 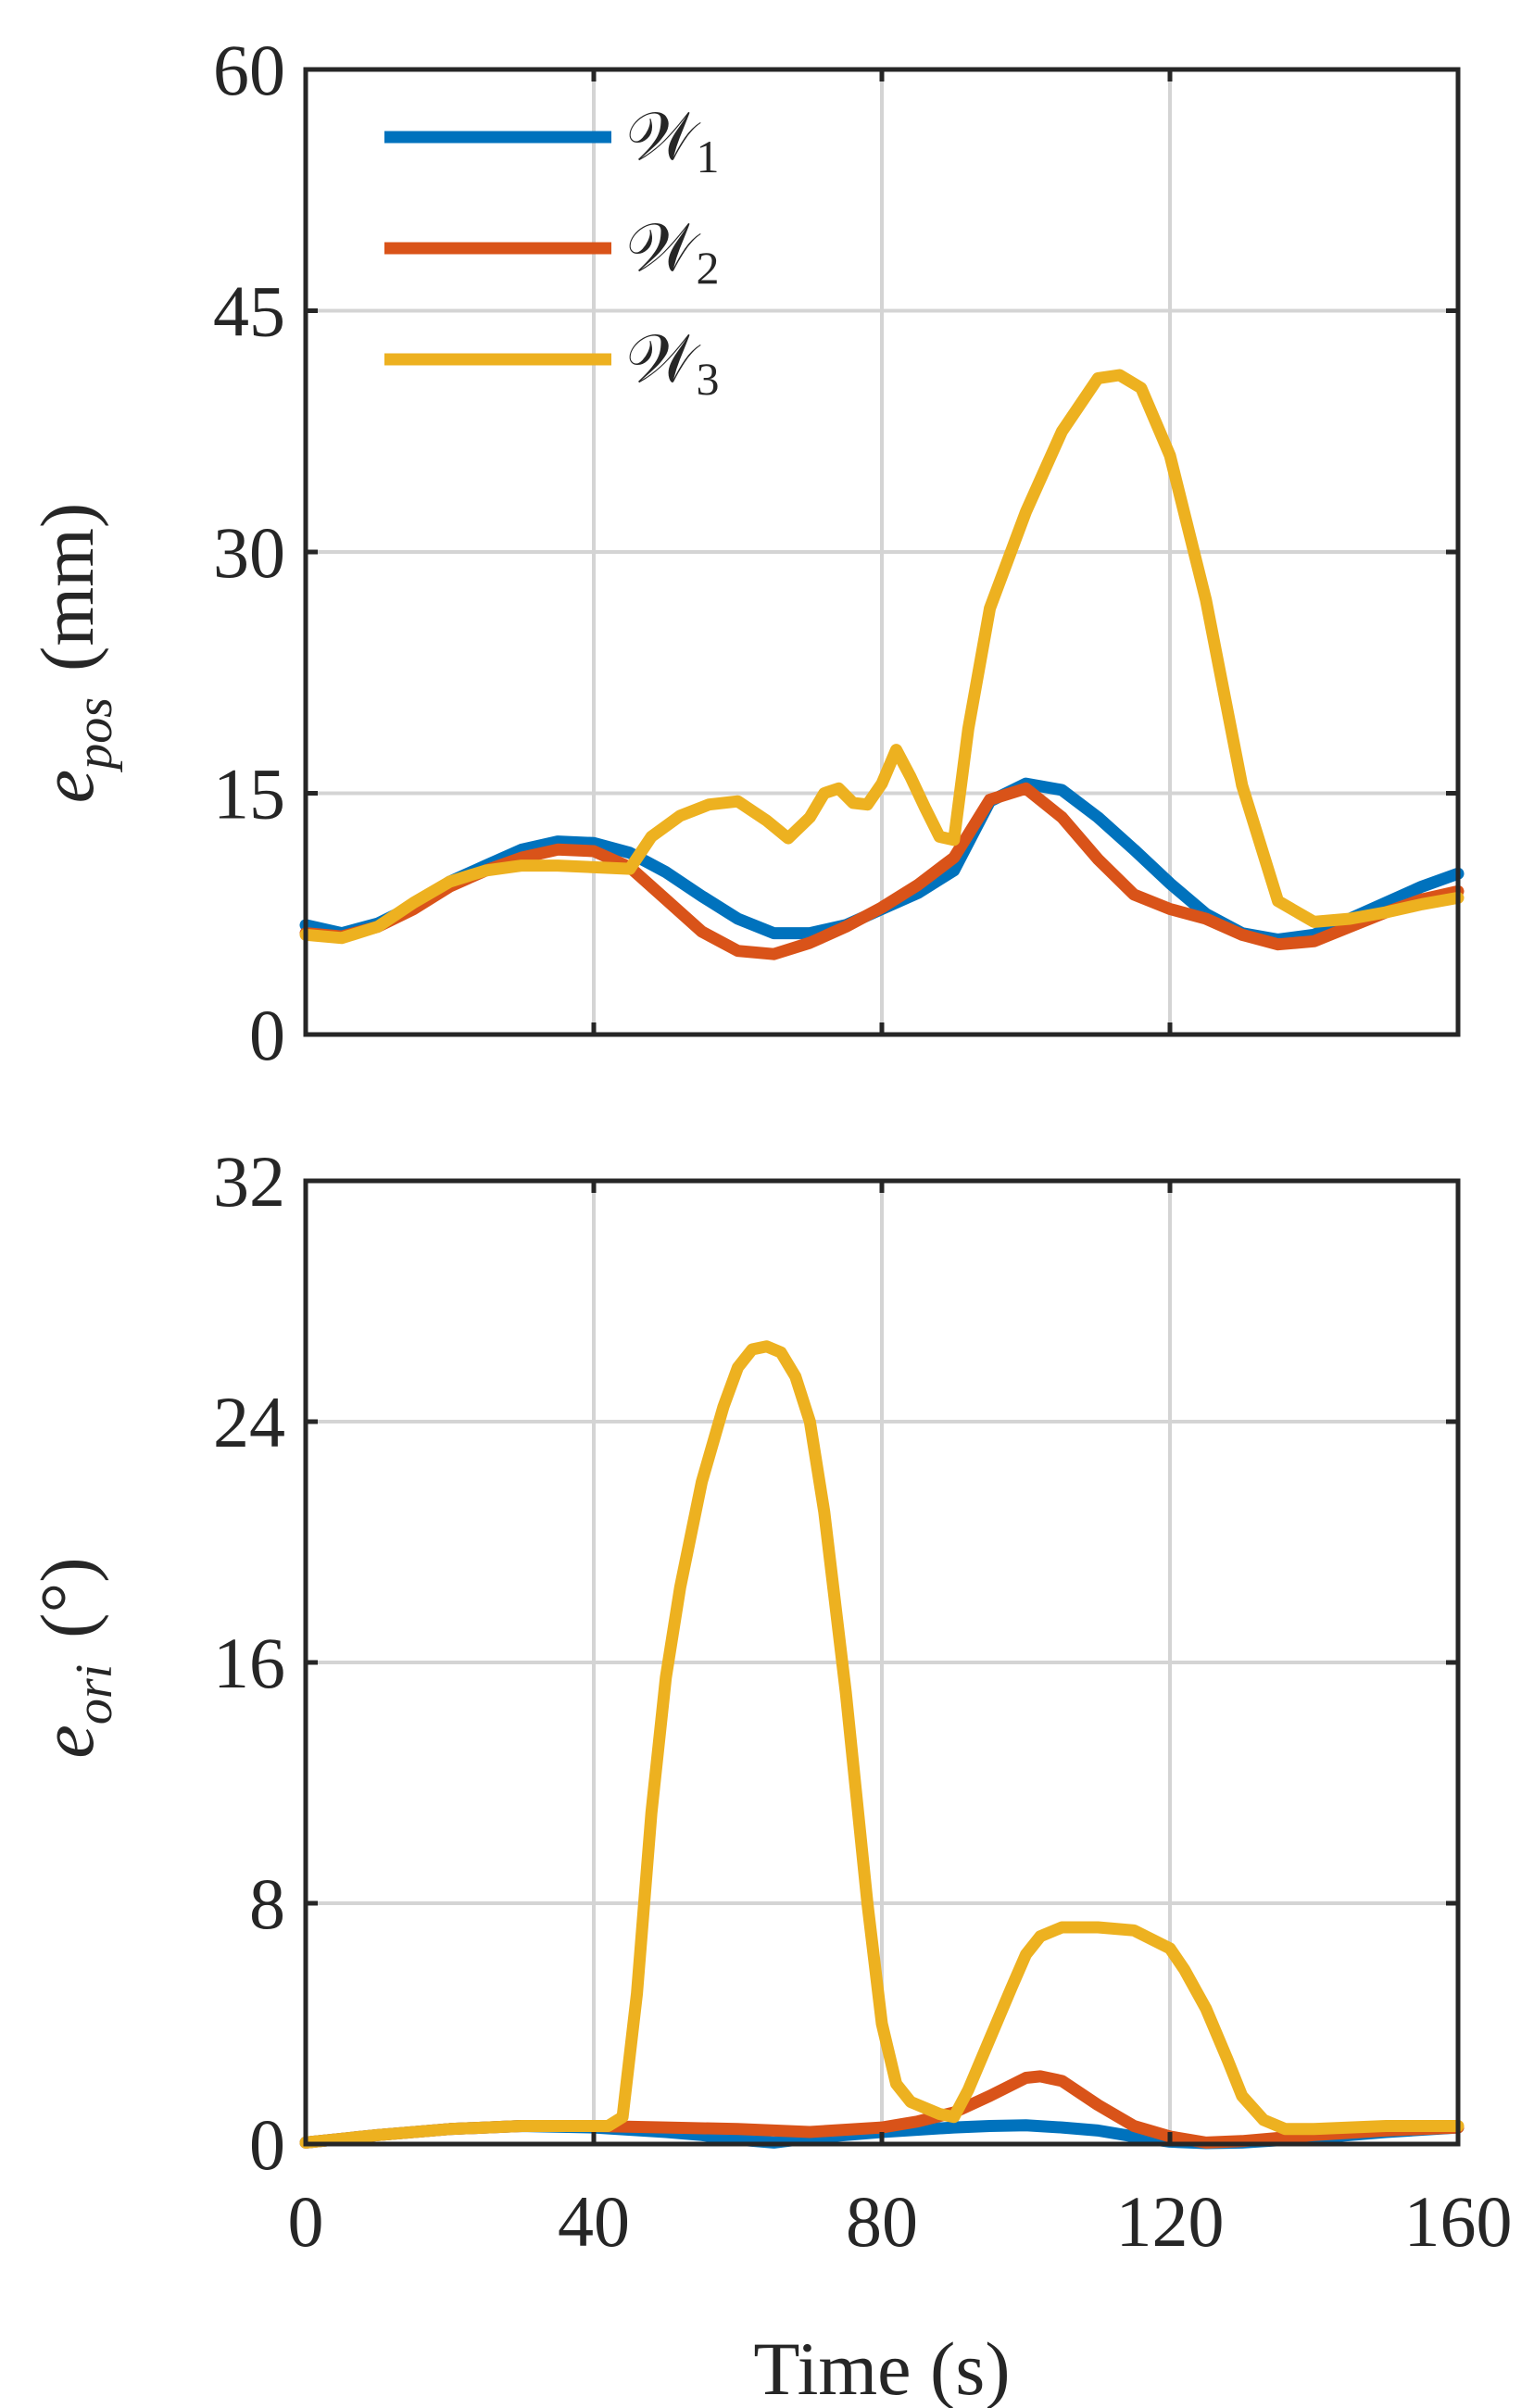 What do you see at coordinates (672, 252) in the screenshot?
I see `legend-label-w2: 𝒲2` at bounding box center [672, 252].